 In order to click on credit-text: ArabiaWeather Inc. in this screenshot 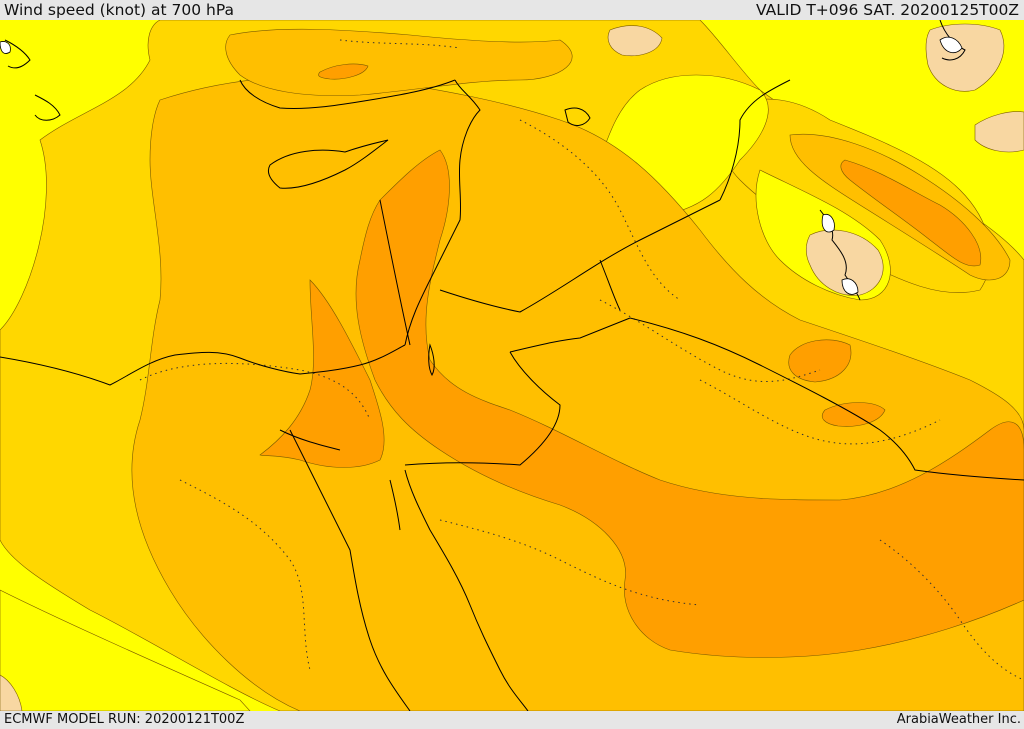, I will do `click(958, 719)`.